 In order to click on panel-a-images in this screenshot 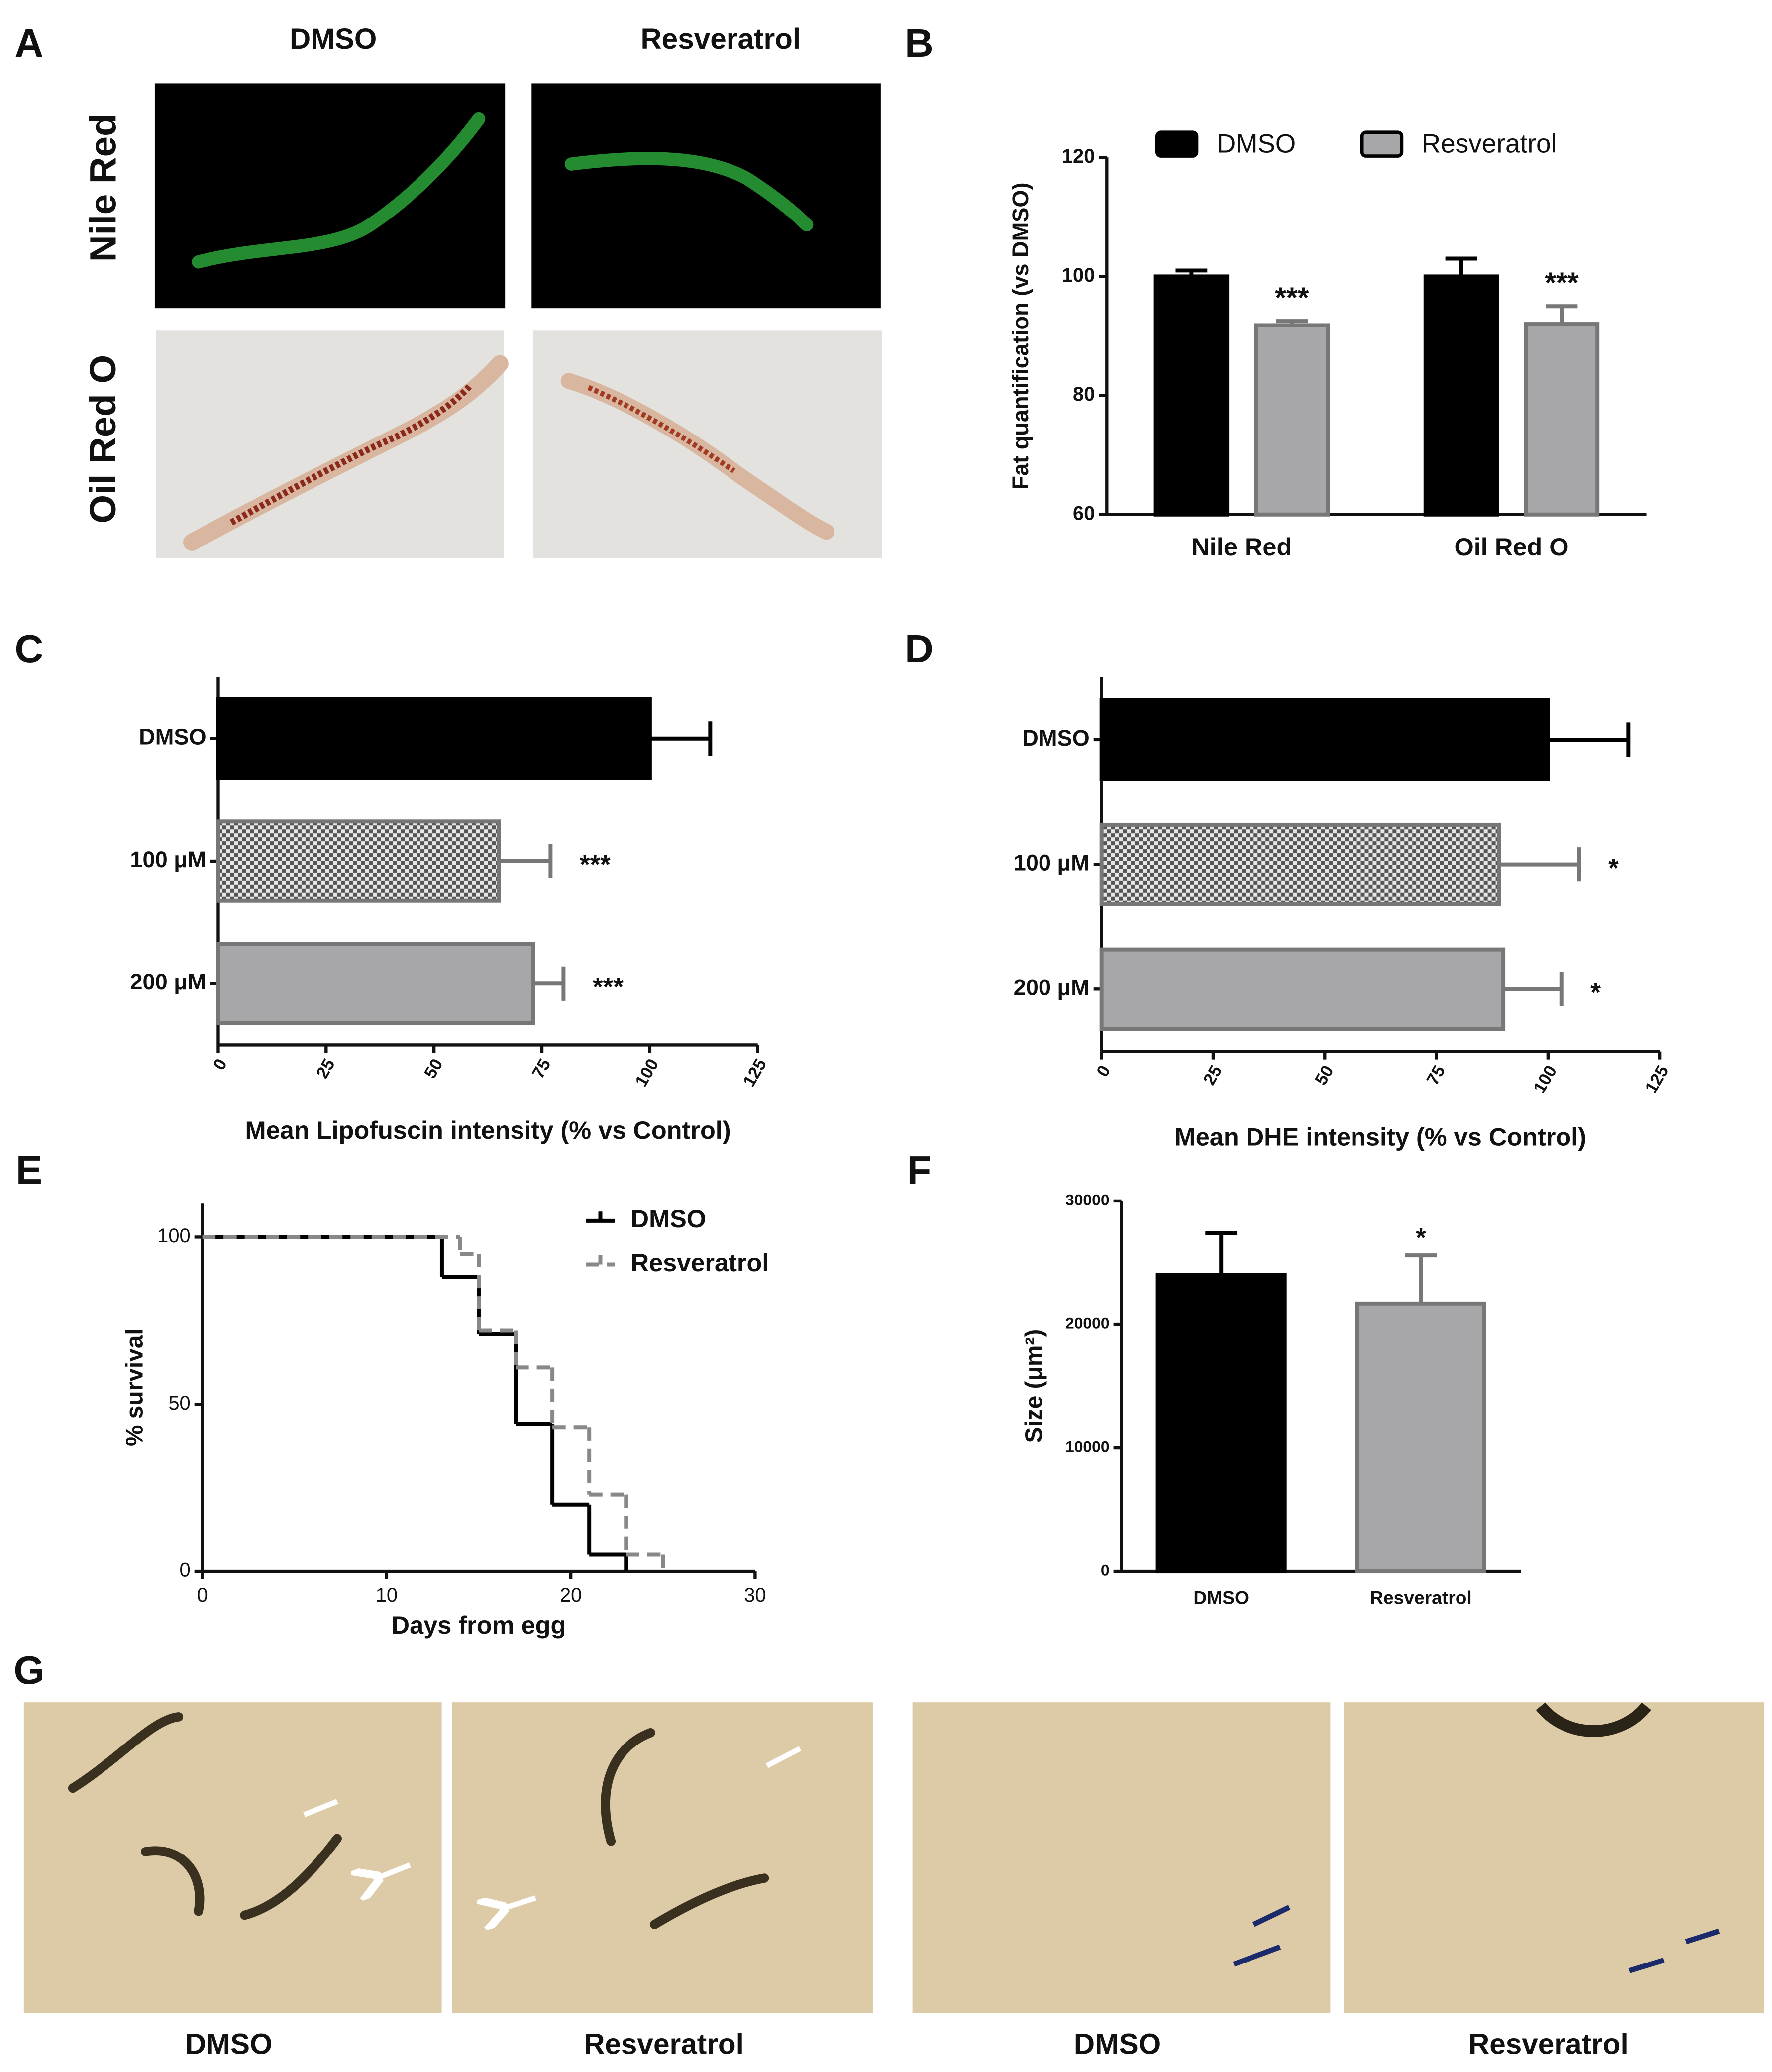, I will do `click(518, 320)`.